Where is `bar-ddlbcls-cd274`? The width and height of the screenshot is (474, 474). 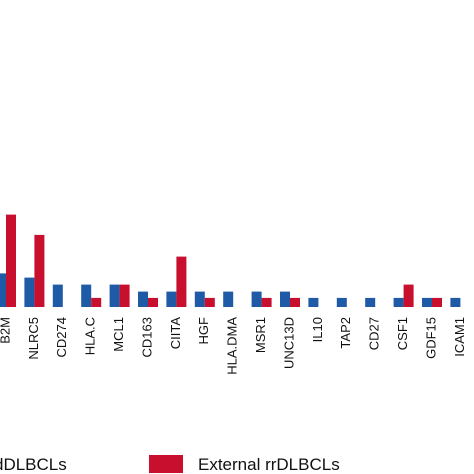 bar-ddlbcls-cd274 is located at coordinates (57, 295).